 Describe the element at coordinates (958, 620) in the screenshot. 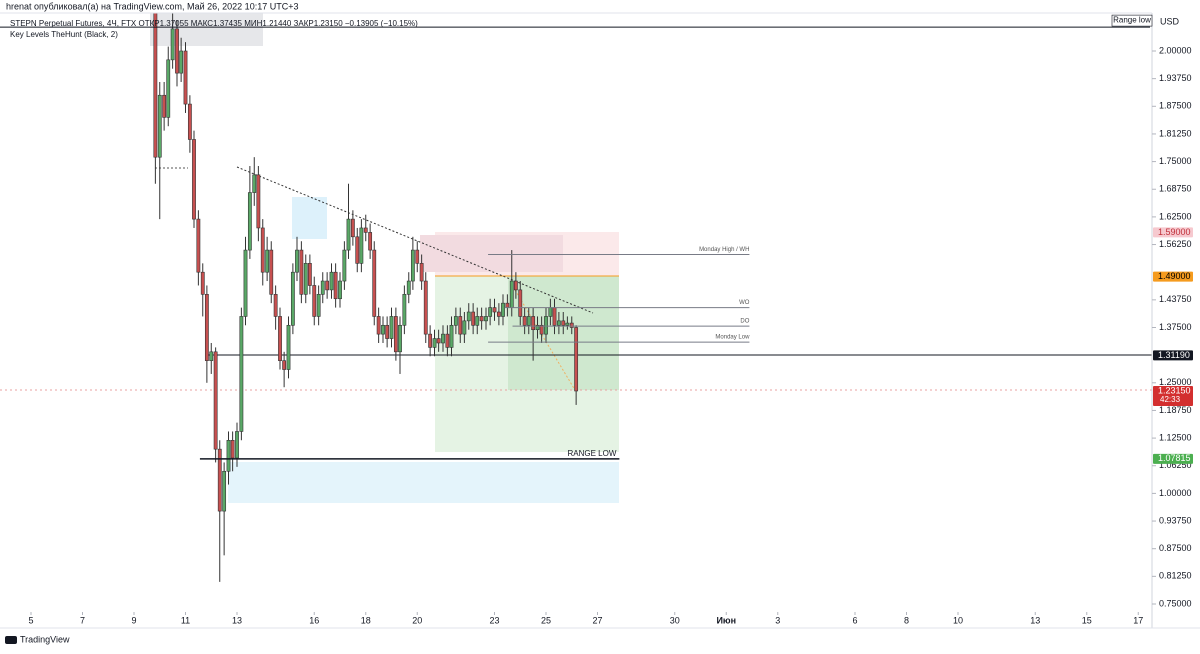

I see `x-tick-label: 10` at that location.